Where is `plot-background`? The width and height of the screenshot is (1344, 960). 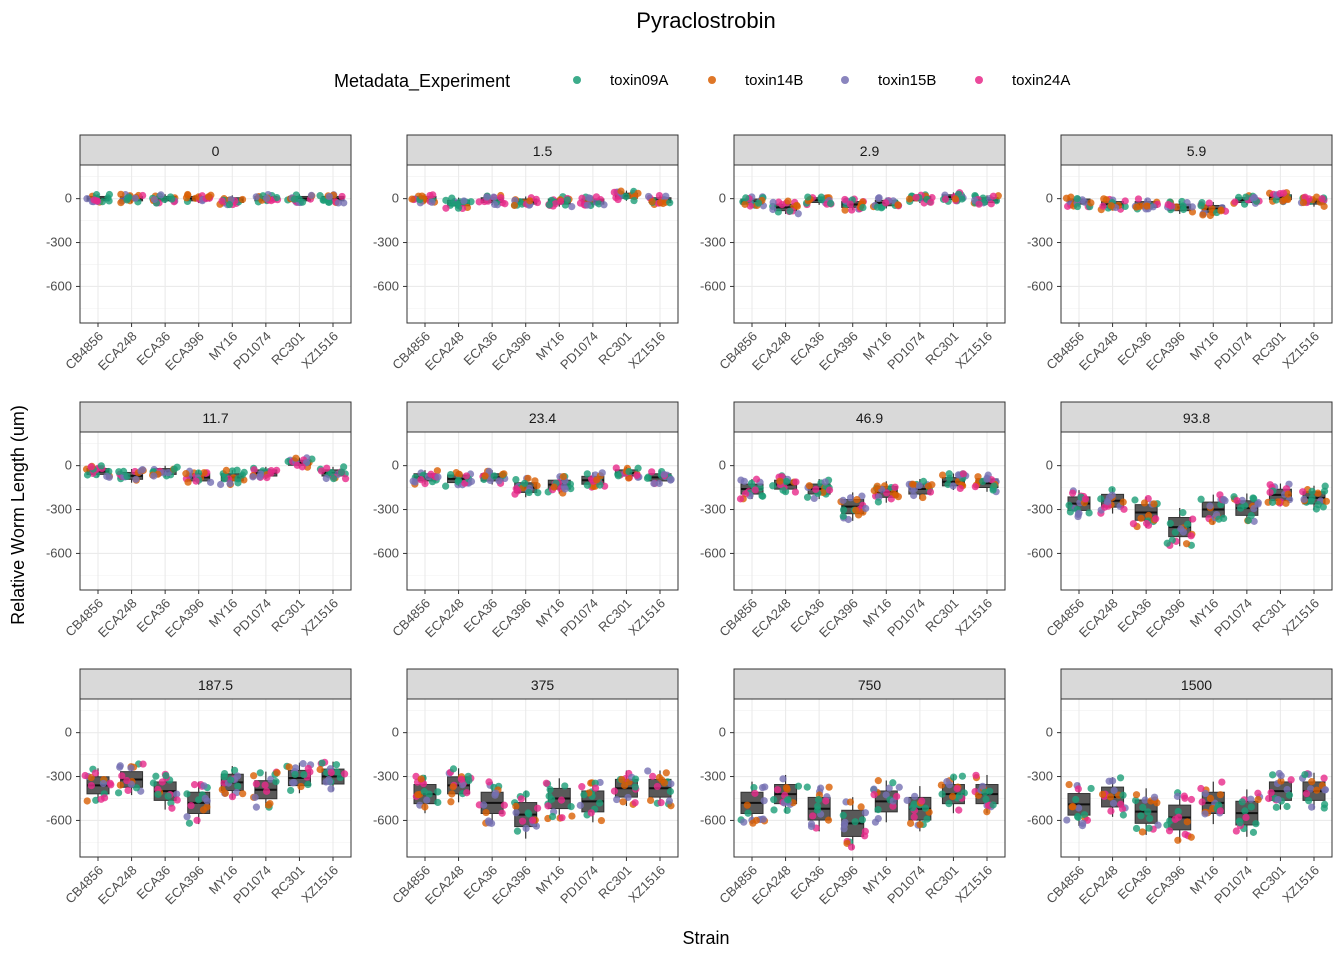 plot-background is located at coordinates (215, 244).